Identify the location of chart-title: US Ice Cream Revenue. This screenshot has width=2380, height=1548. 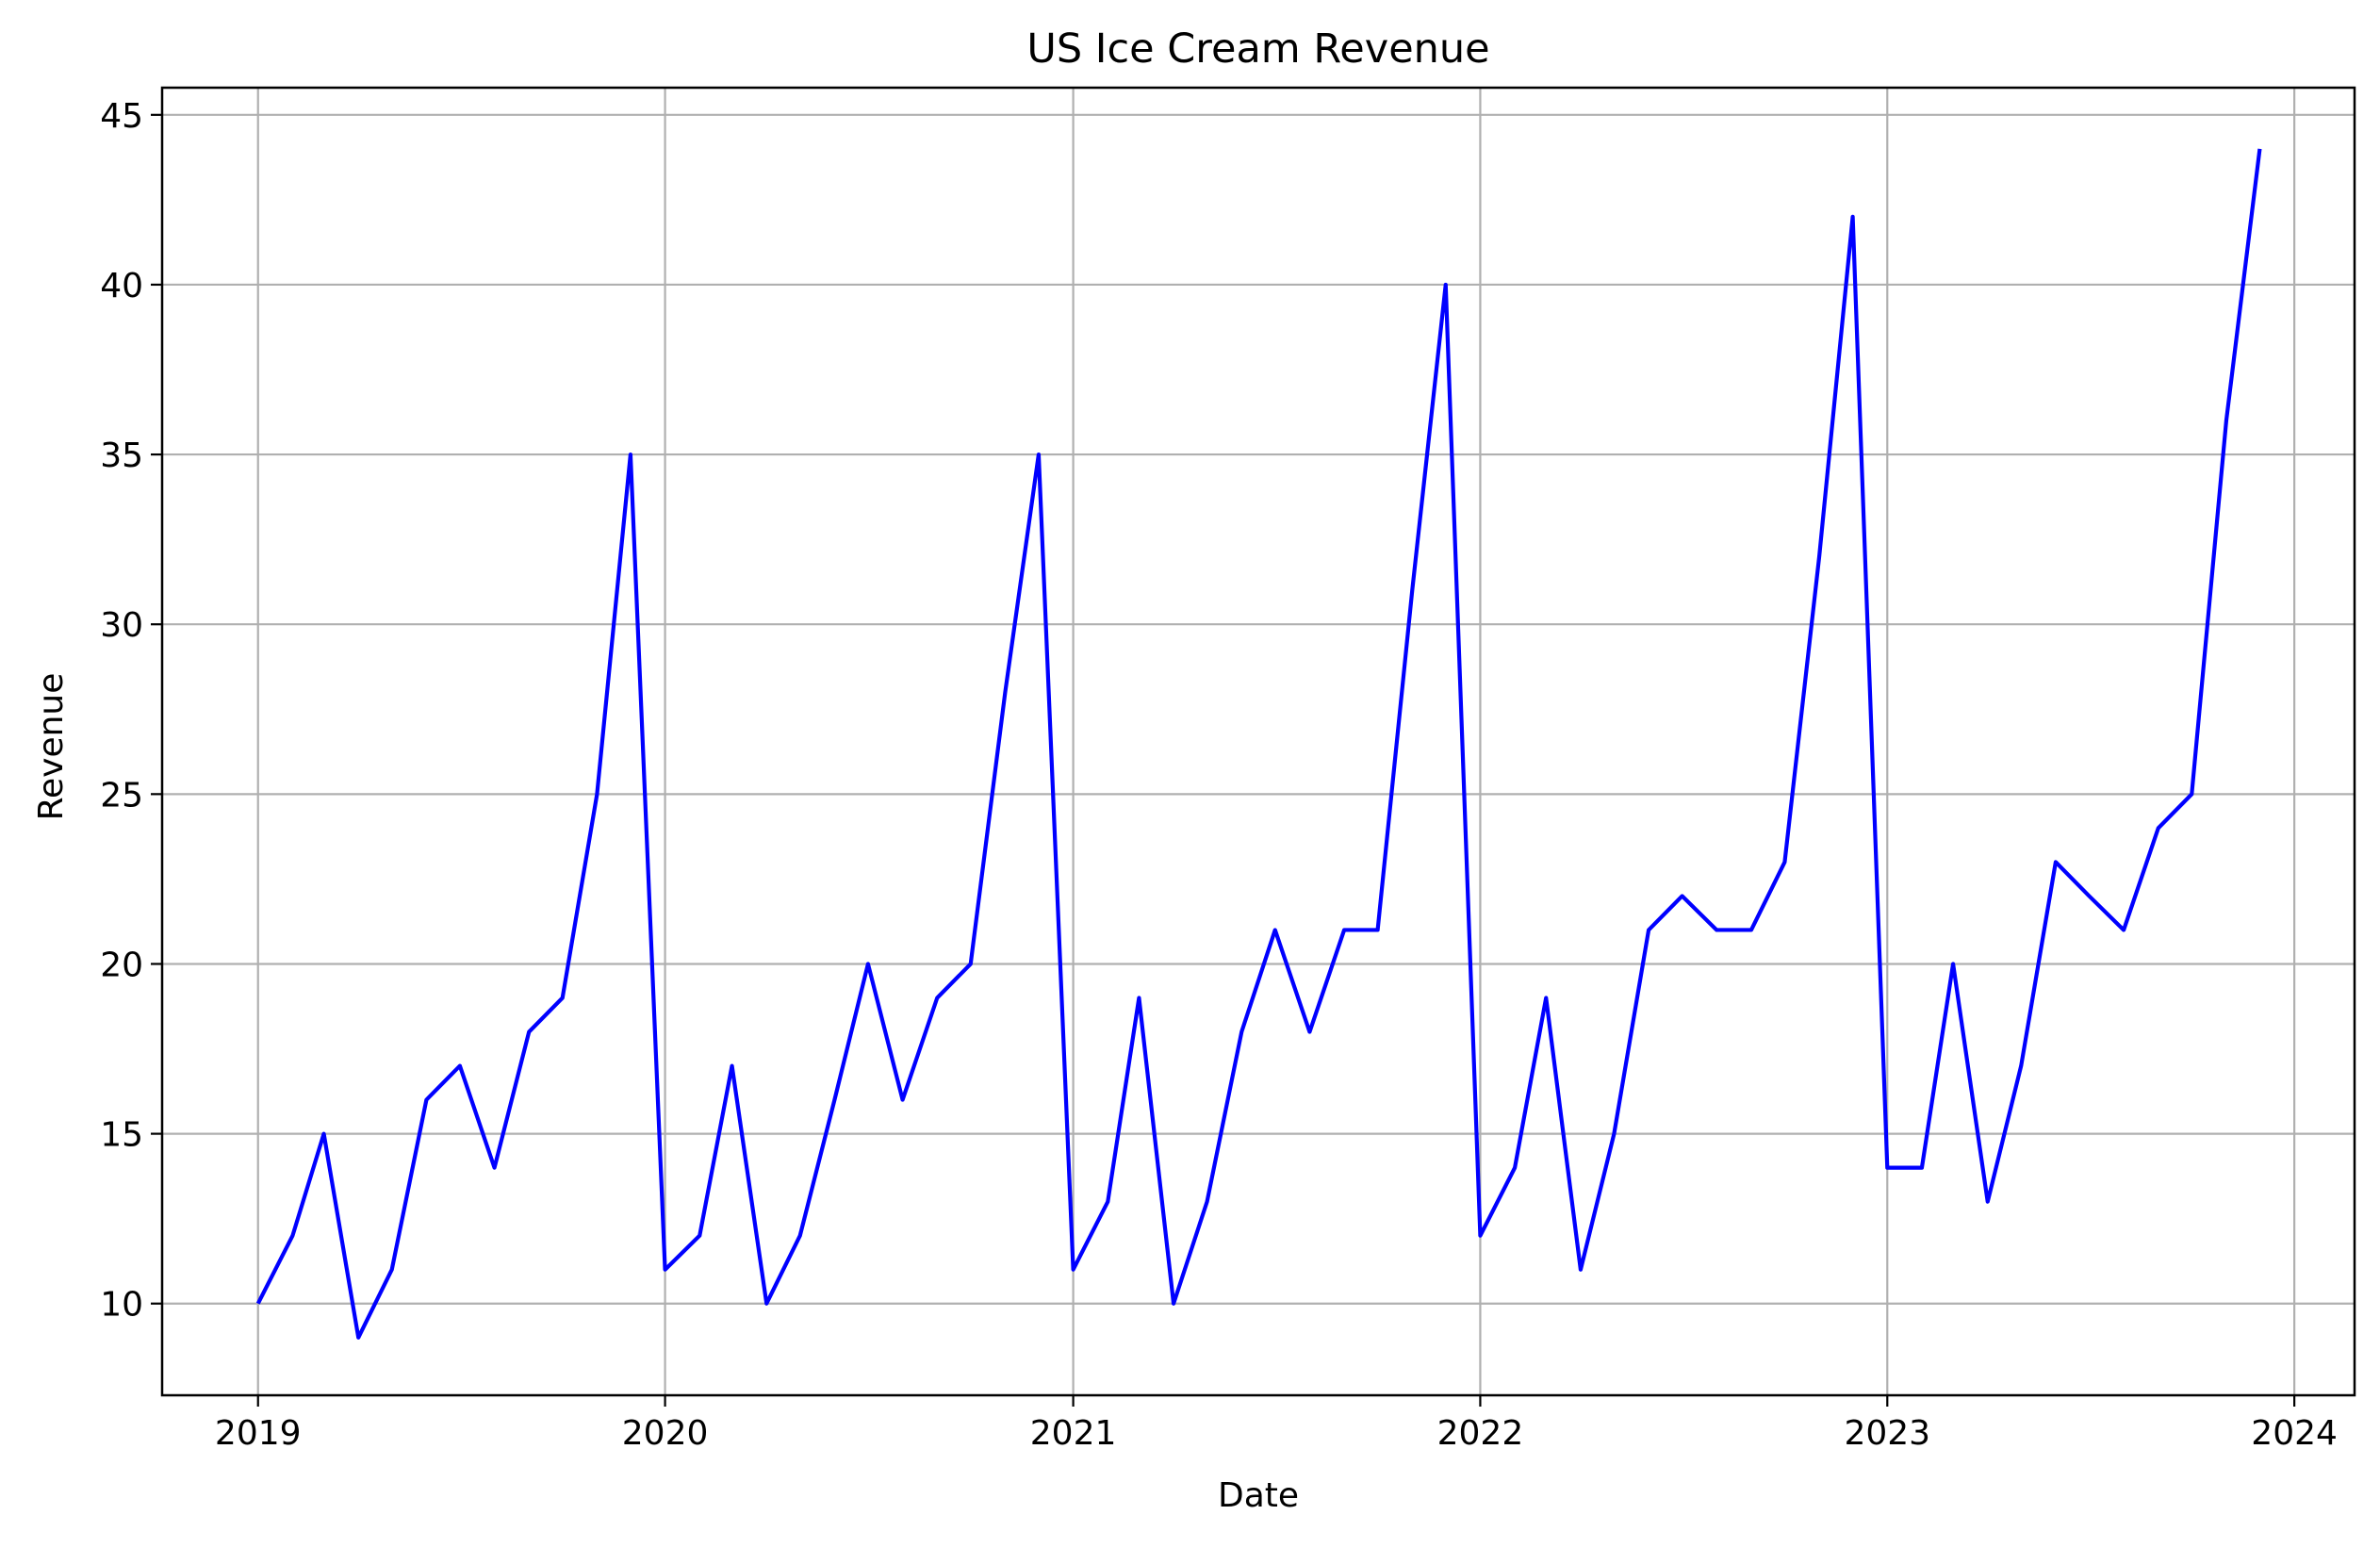
(1257, 49).